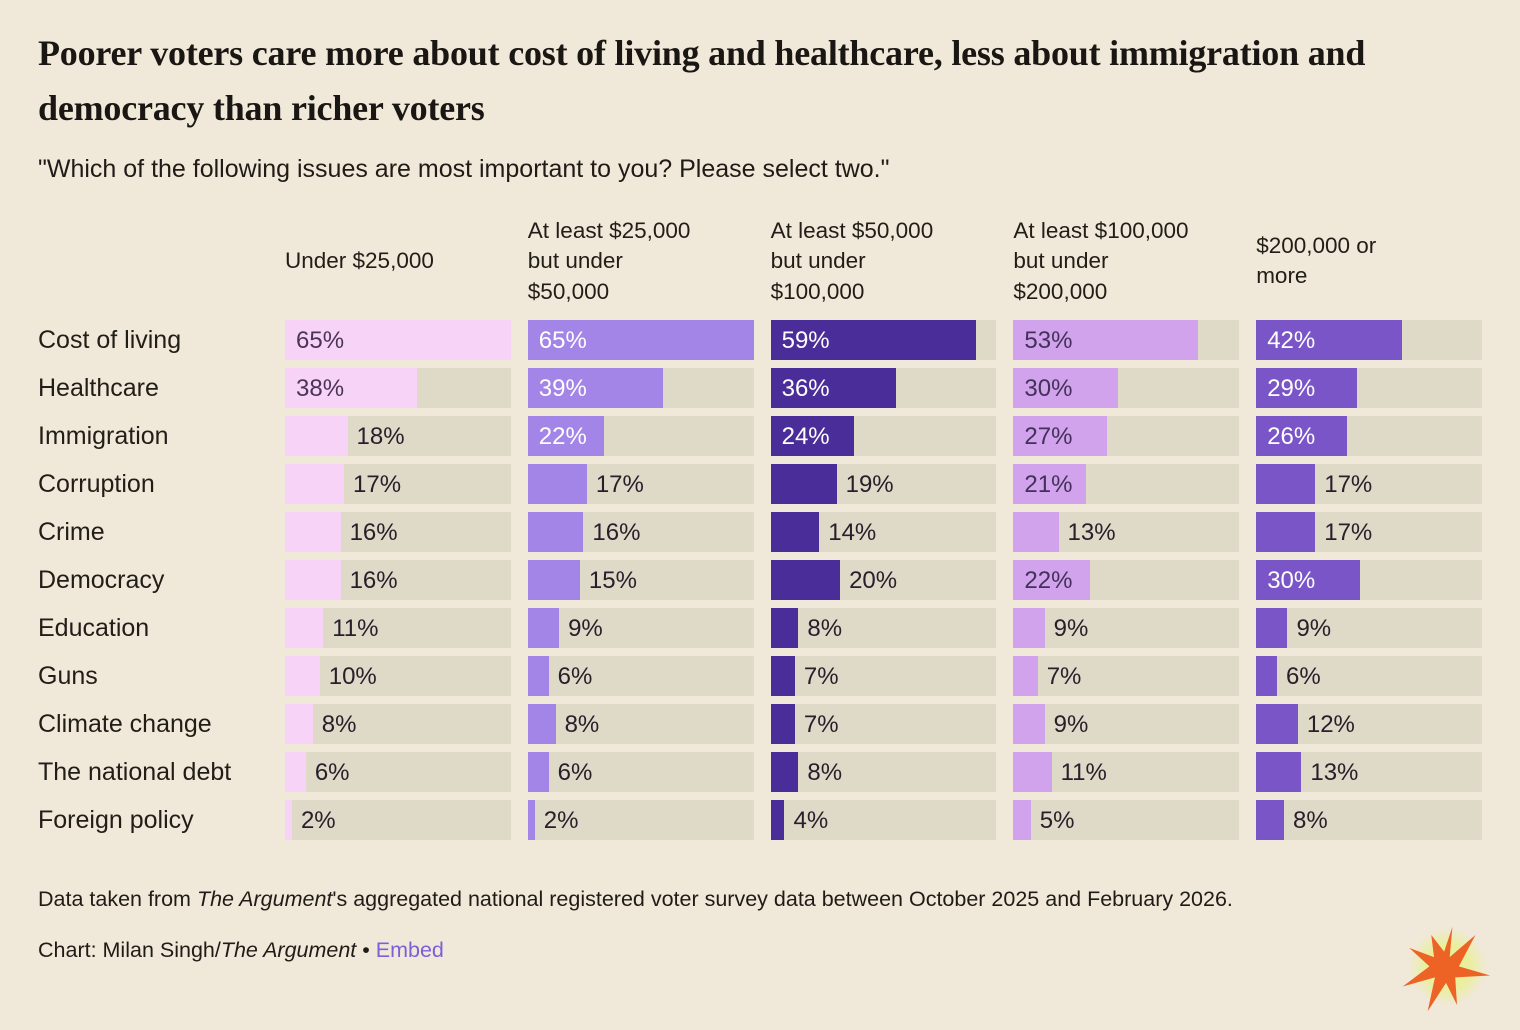  What do you see at coordinates (795, 532) in the screenshot?
I see `bar-crime-col3` at bounding box center [795, 532].